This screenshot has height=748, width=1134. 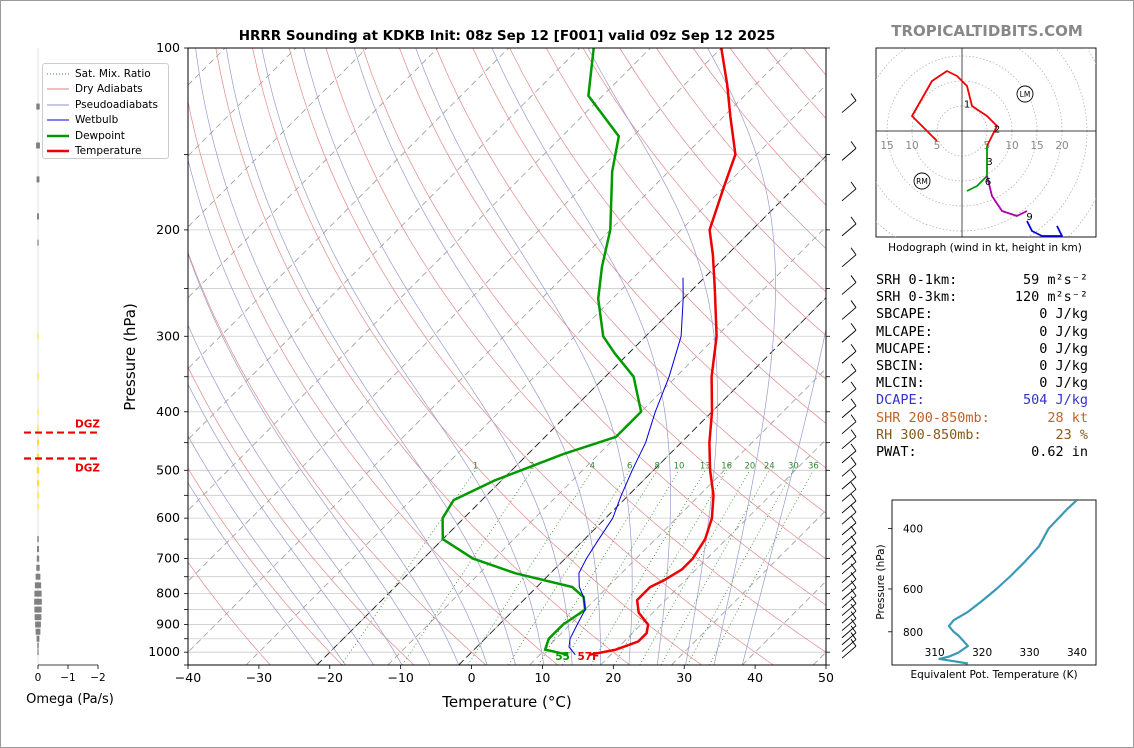 What do you see at coordinates (168, 517) in the screenshot?
I see `y-tick-label: 600` at bounding box center [168, 517].